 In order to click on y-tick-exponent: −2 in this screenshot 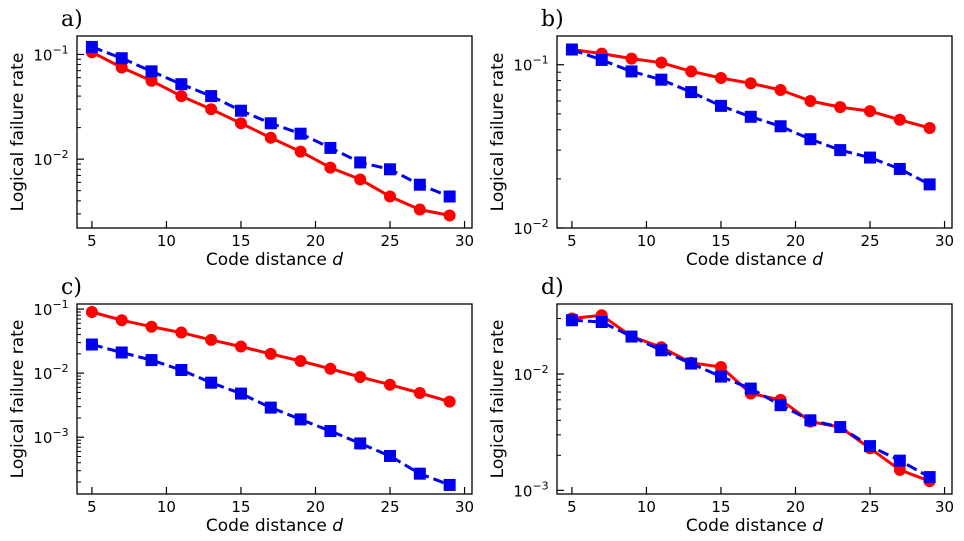, I will do `click(60, 154)`.